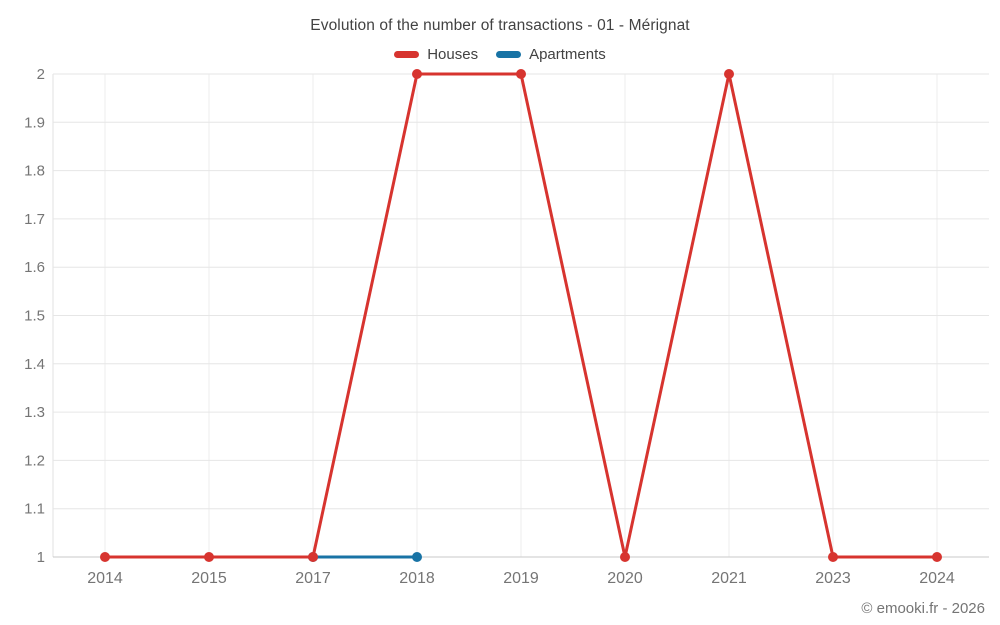  What do you see at coordinates (41, 557) in the screenshot?
I see `y-tick-label: 1` at bounding box center [41, 557].